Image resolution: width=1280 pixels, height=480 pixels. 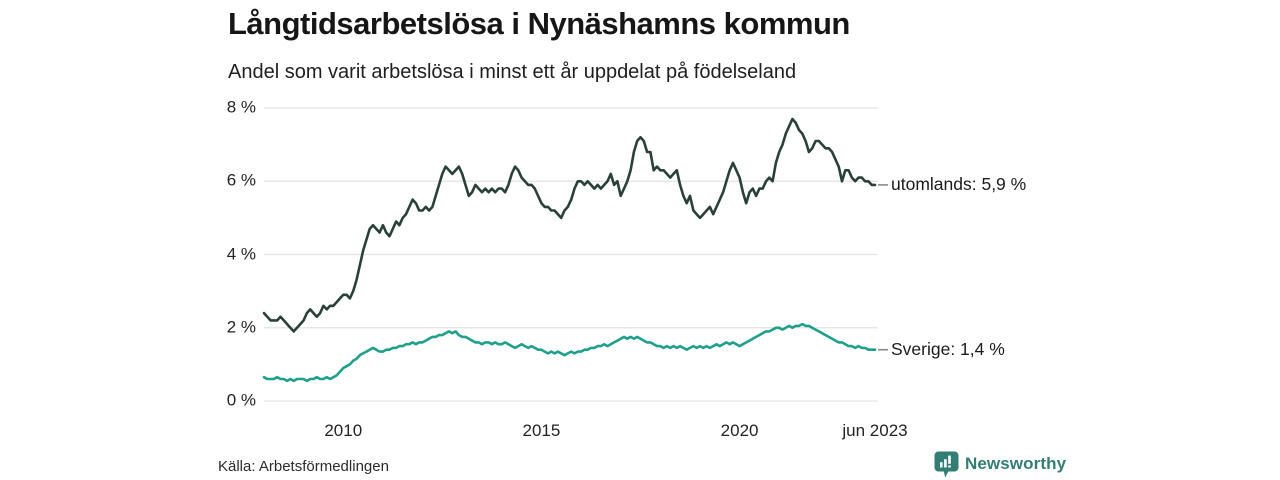 I want to click on y-tick-label: 6 %, so click(x=241, y=180).